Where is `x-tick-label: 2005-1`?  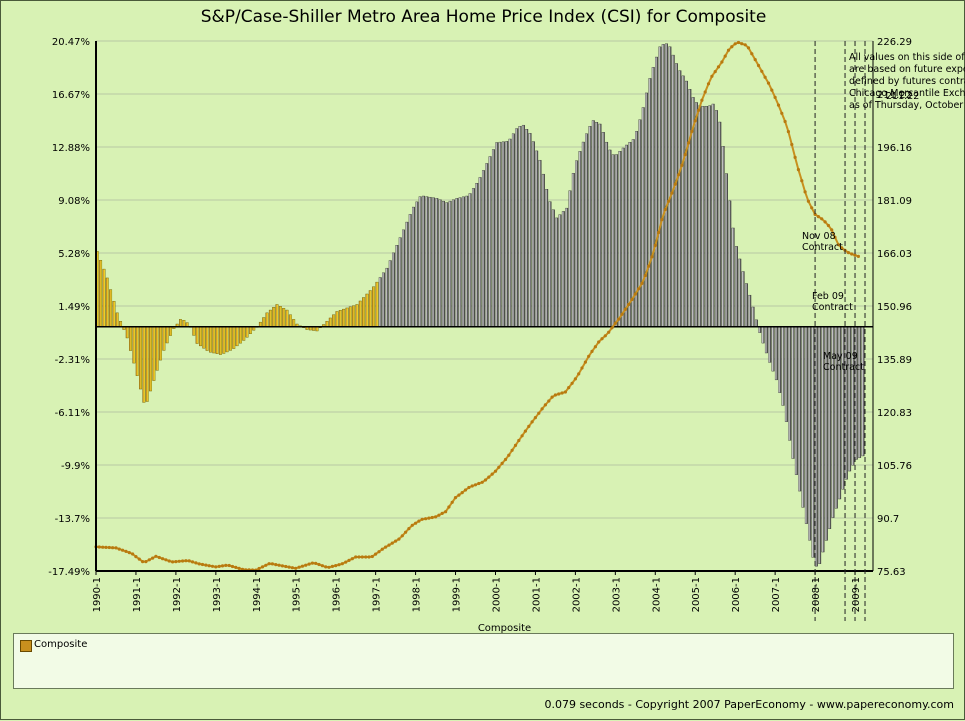 x-tick-label: 2005-1 is located at coordinates (696, 594).